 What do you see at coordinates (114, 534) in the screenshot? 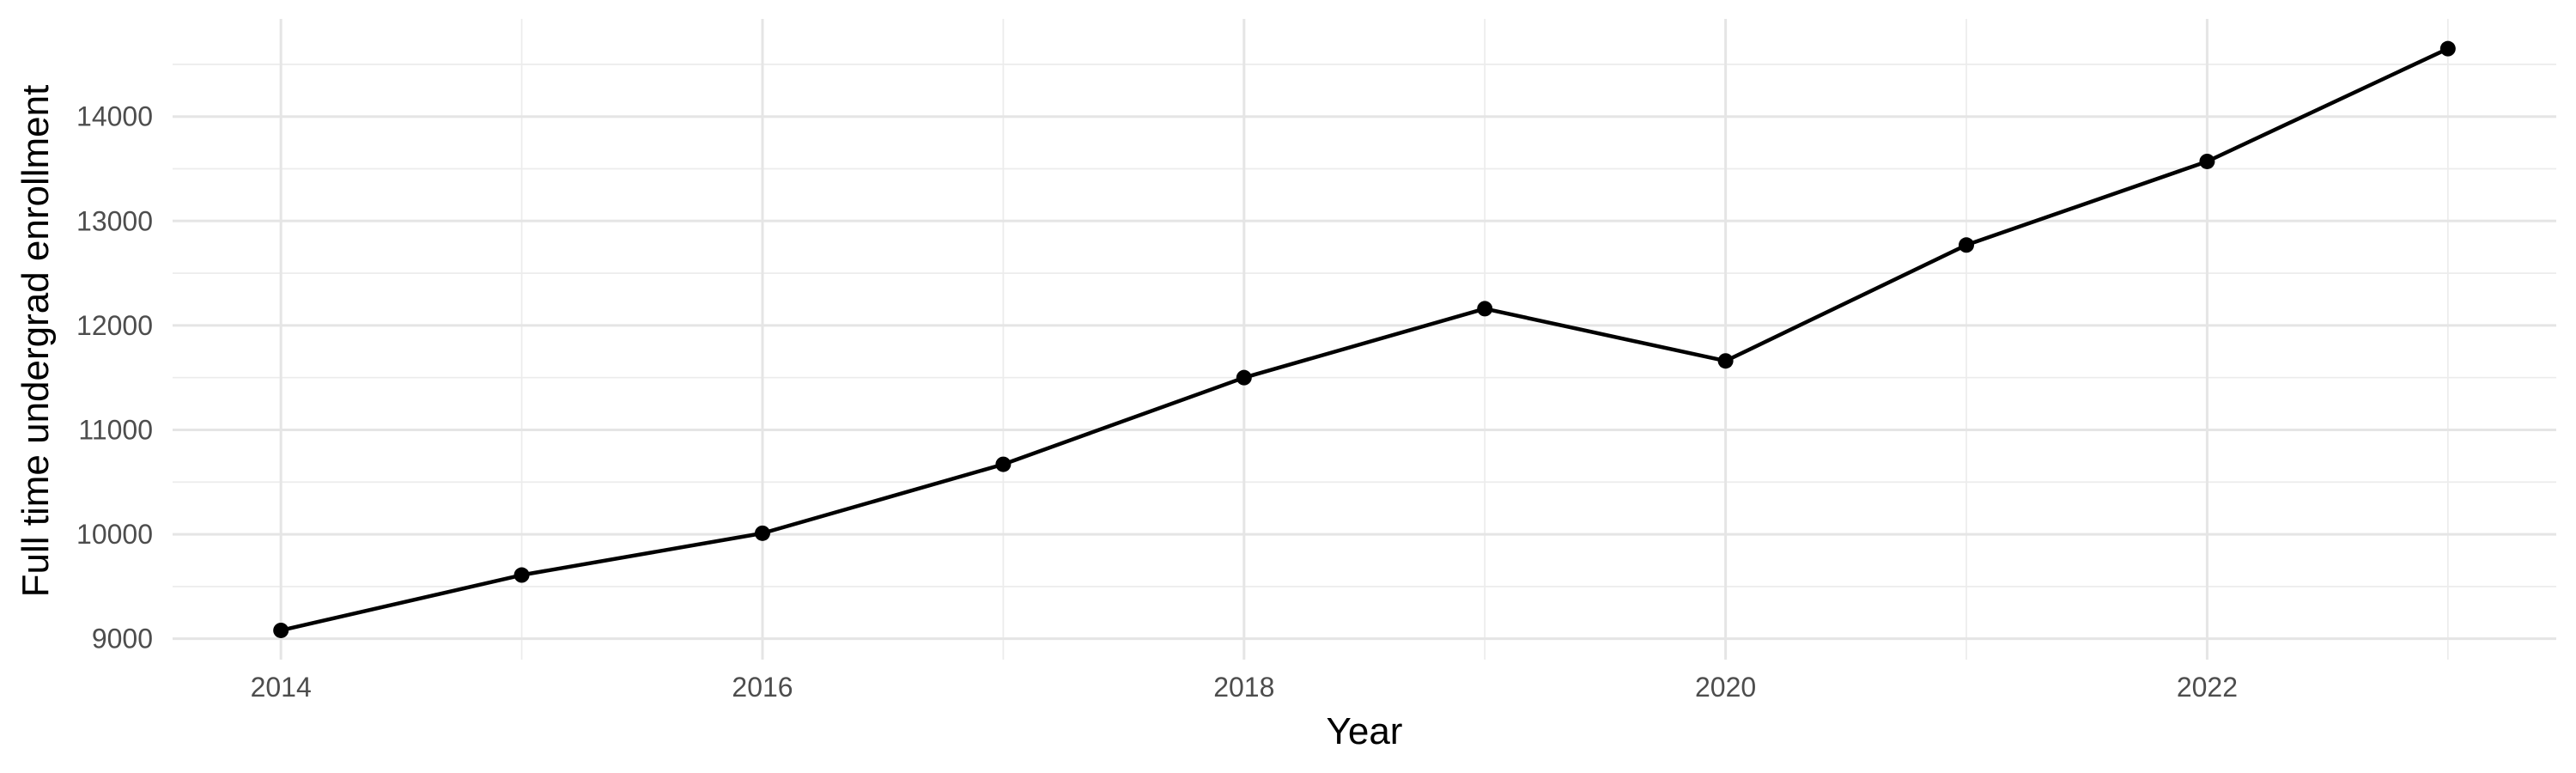
I see `y-tick-label: 10000` at bounding box center [114, 534].